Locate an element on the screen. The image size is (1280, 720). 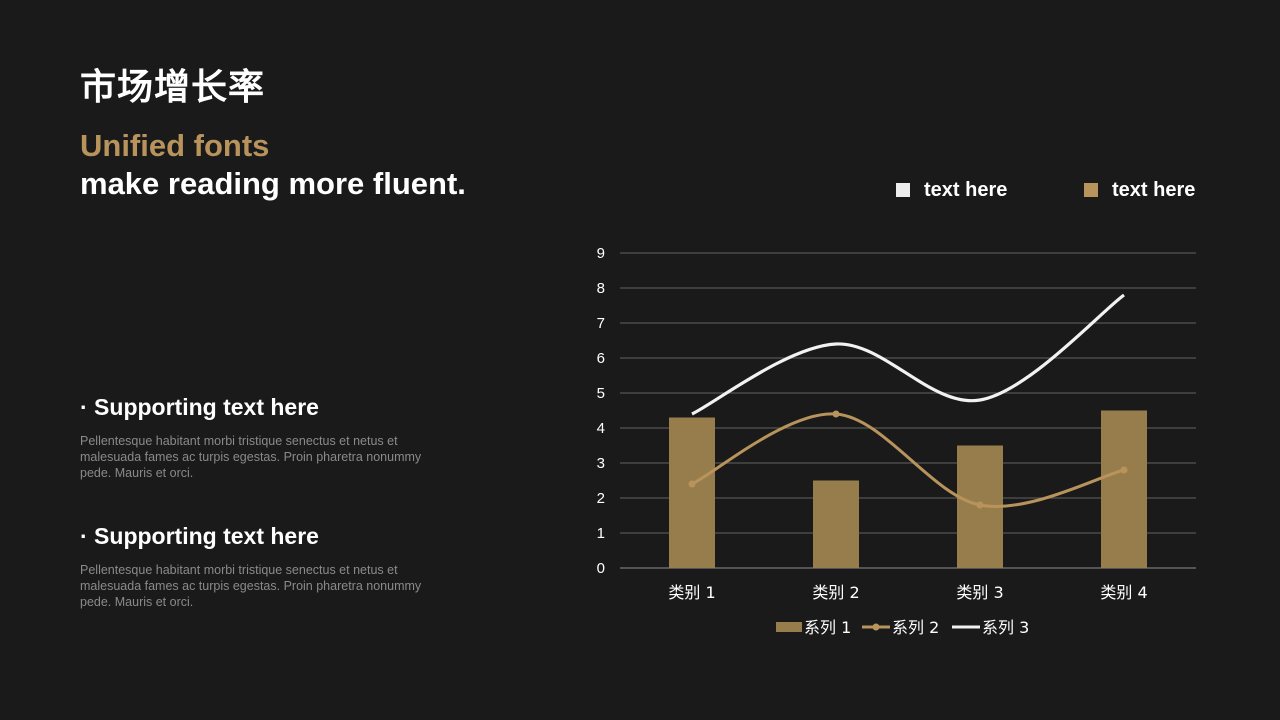
top-legend-label-1: text here is located at coordinates (966, 189).